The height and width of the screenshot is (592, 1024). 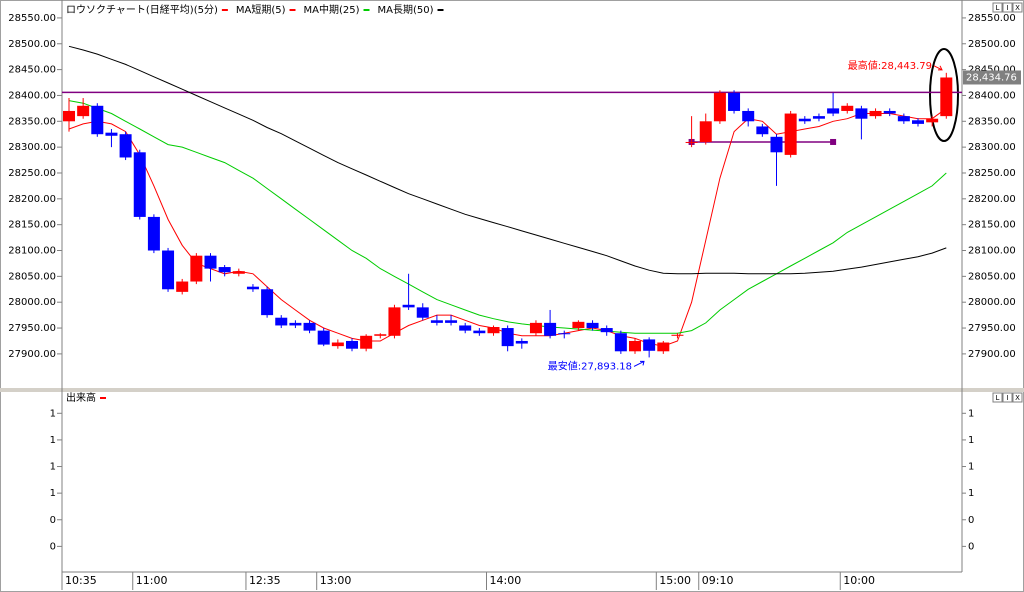 I want to click on y-tick-label-left: 28300.00, so click(x=32, y=147).